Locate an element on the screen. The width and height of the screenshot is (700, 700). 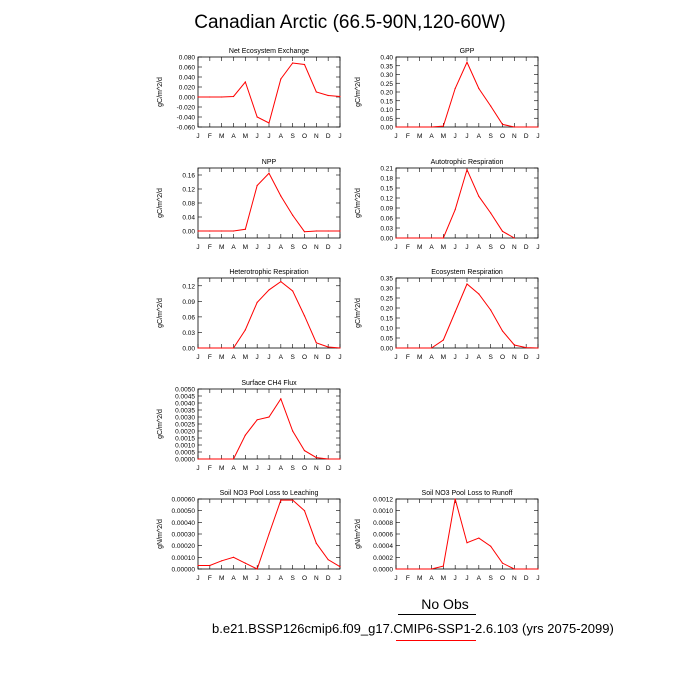
page-title: Canadian Arctic (66.5-90N,120-60W) is located at coordinates (350, 22).